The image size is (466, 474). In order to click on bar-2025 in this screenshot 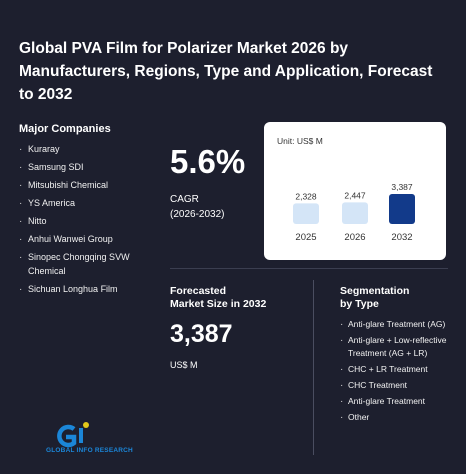, I will do `click(306, 213)`.